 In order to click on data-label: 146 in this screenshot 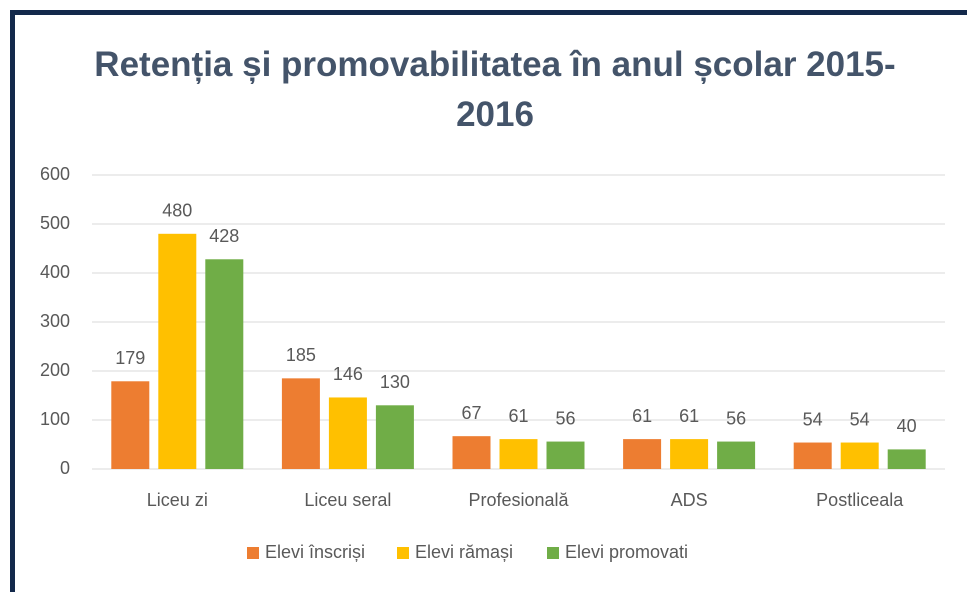, I will do `click(348, 374)`.